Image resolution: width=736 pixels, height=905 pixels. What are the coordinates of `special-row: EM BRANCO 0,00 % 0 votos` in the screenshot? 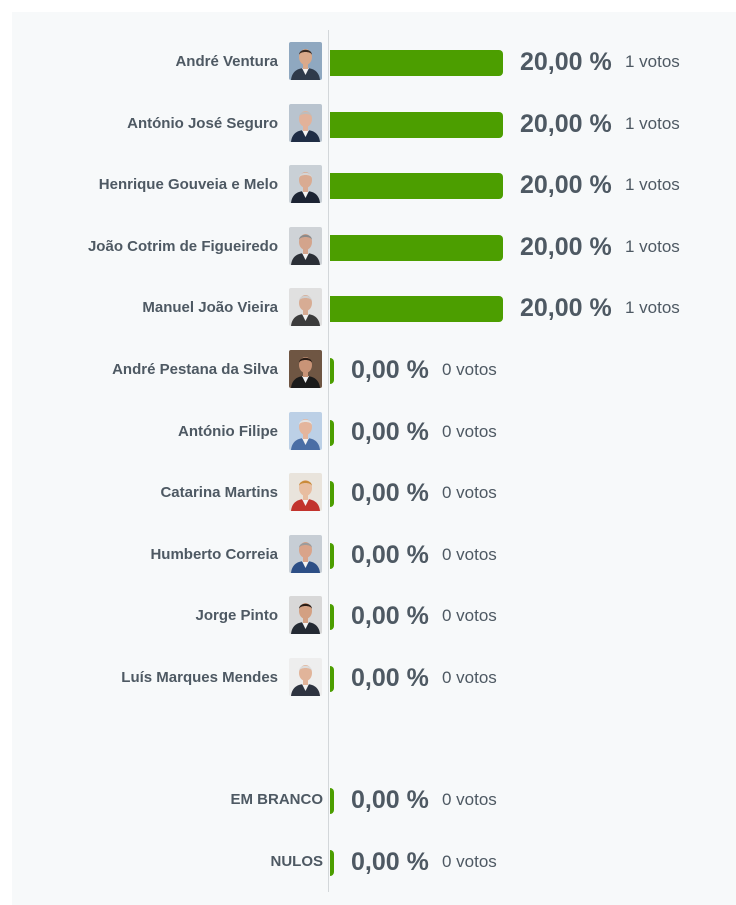 It's located at (368, 800).